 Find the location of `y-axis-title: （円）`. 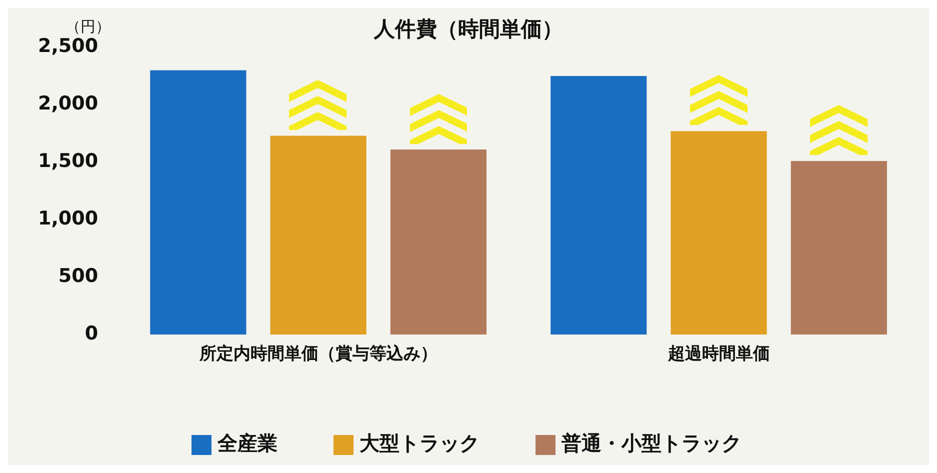

y-axis-title: （円） is located at coordinates (88, 27).